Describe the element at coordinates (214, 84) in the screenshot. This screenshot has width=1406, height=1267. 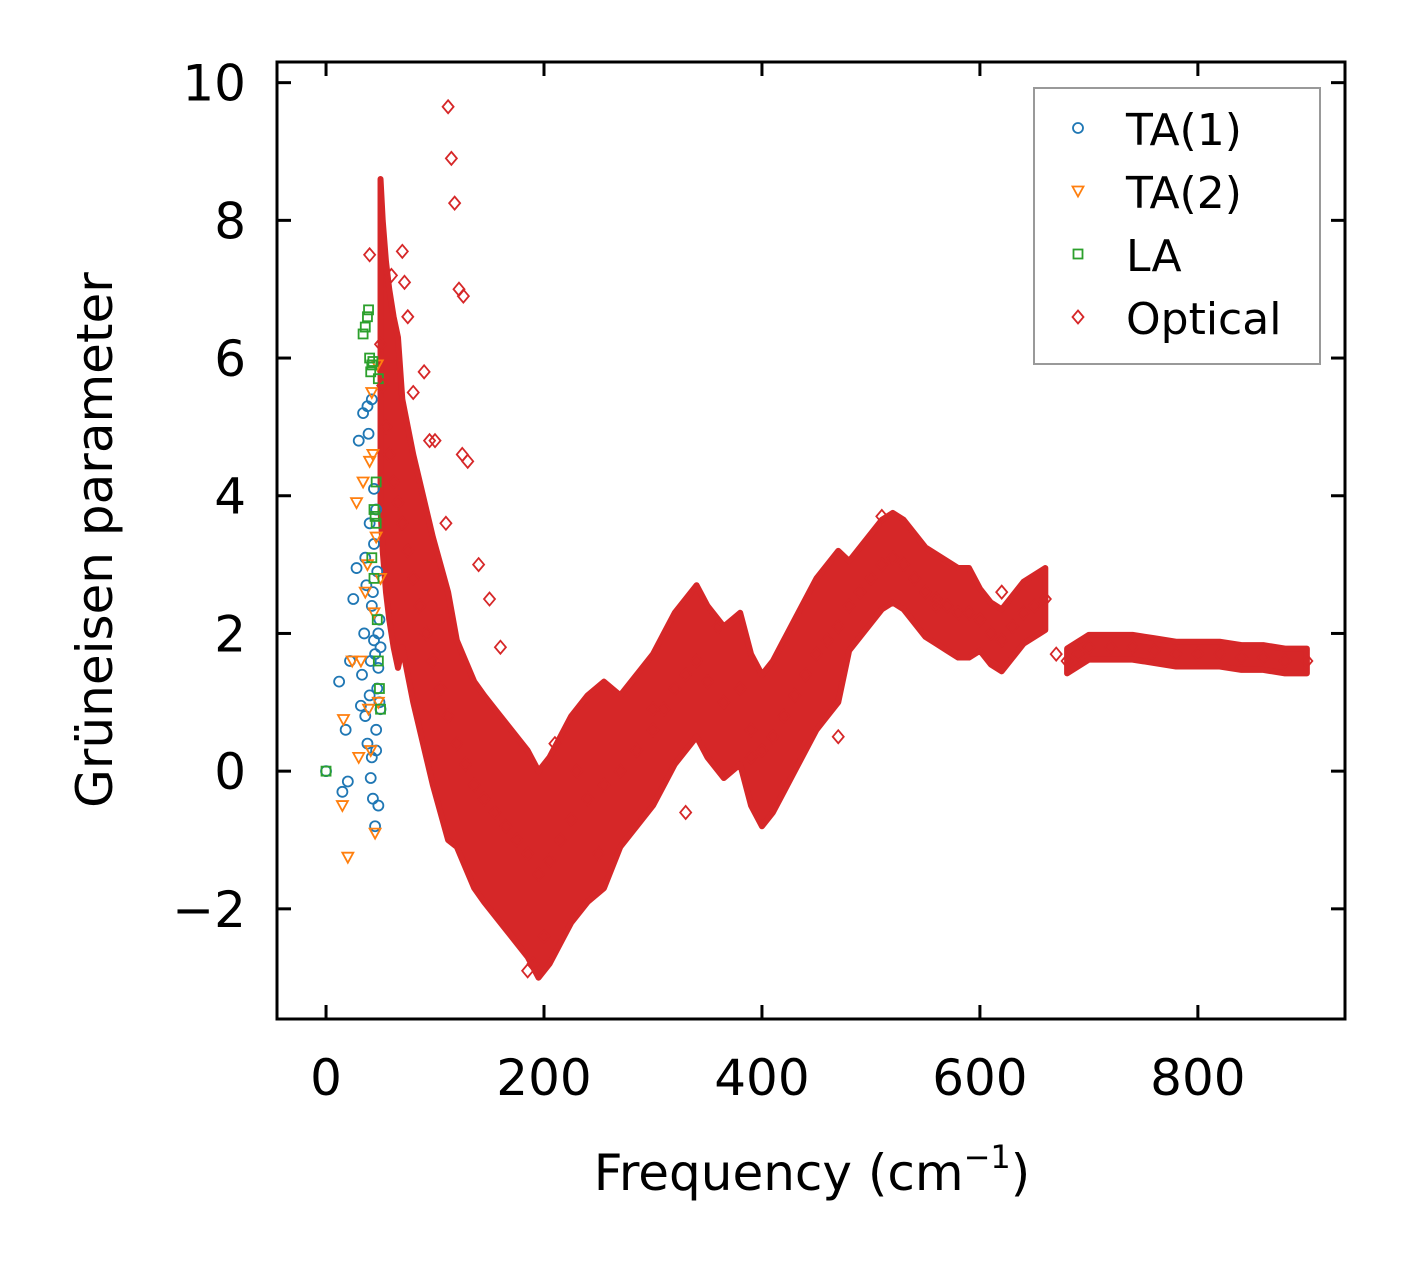
I see `y-tick-label: 10` at that location.